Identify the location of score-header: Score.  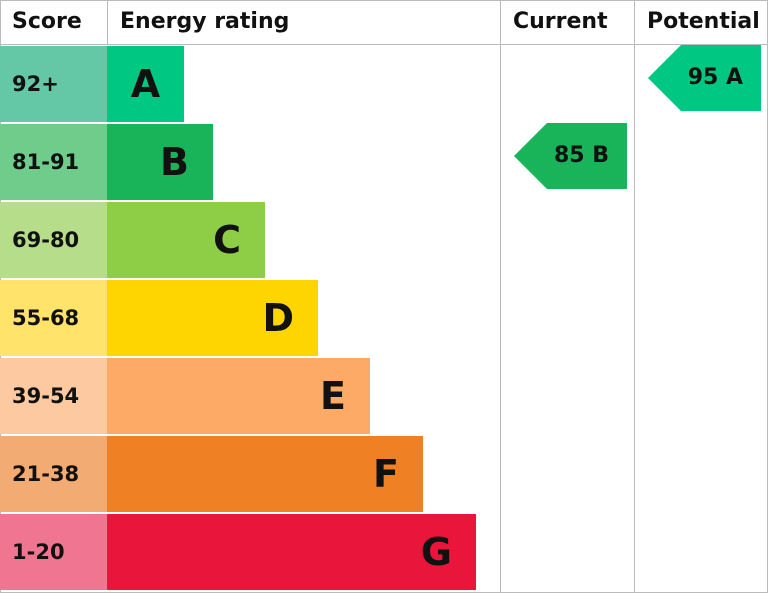
(47, 21).